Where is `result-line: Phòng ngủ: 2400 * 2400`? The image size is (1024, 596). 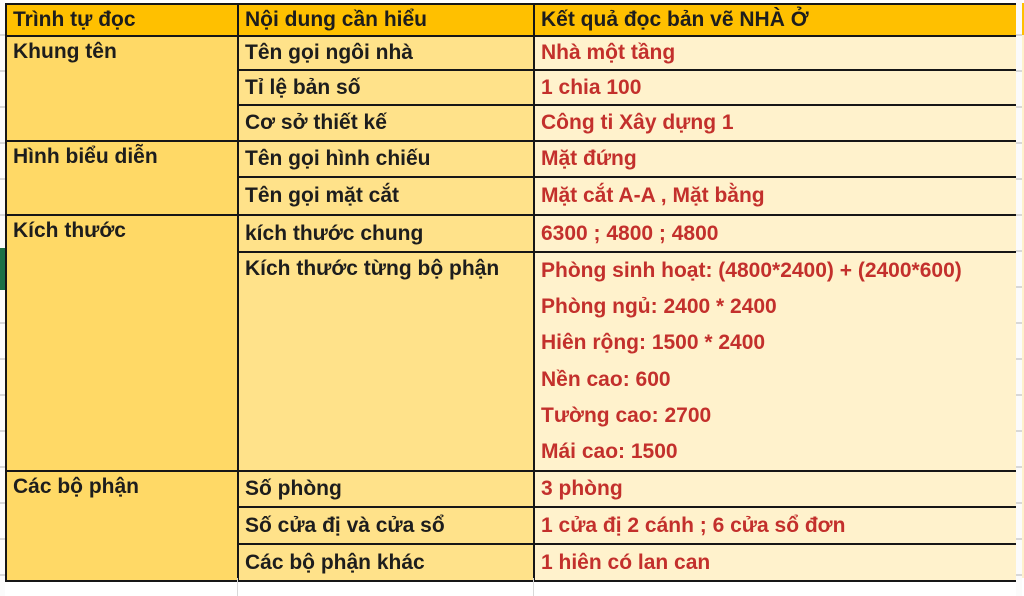
result-line: Phòng ngủ: 2400 * 2400 is located at coordinates (659, 307).